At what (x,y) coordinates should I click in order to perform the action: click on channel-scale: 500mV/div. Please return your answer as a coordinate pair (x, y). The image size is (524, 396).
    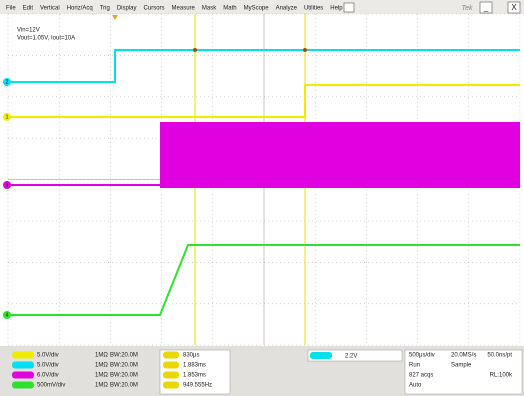
    Looking at the image, I should click on (51, 386).